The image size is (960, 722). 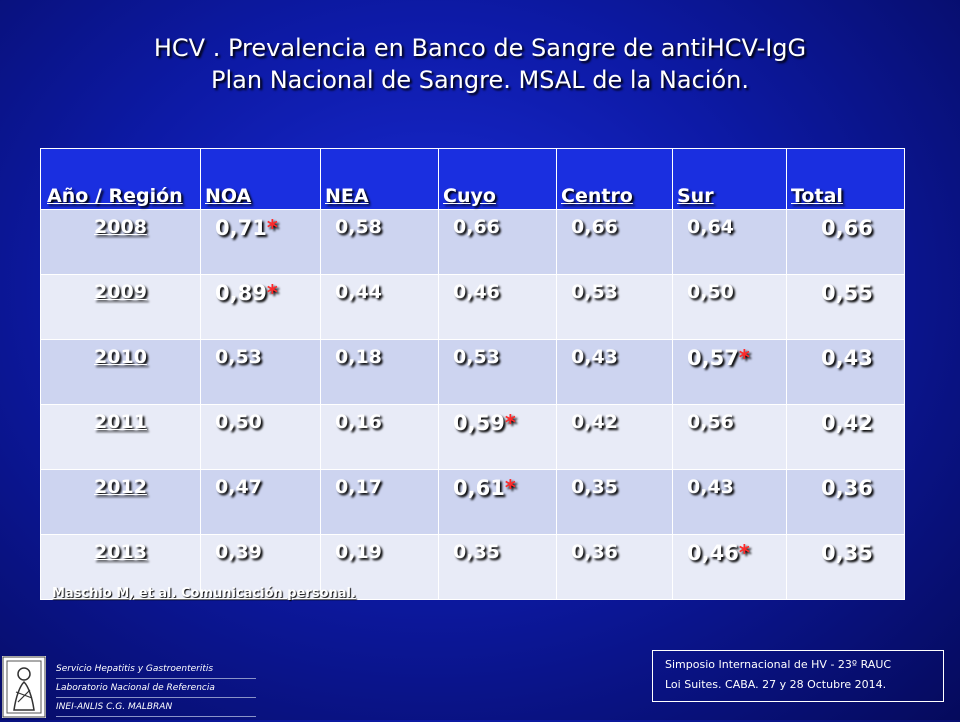 I want to click on header-noa: NOA, so click(x=260, y=179).